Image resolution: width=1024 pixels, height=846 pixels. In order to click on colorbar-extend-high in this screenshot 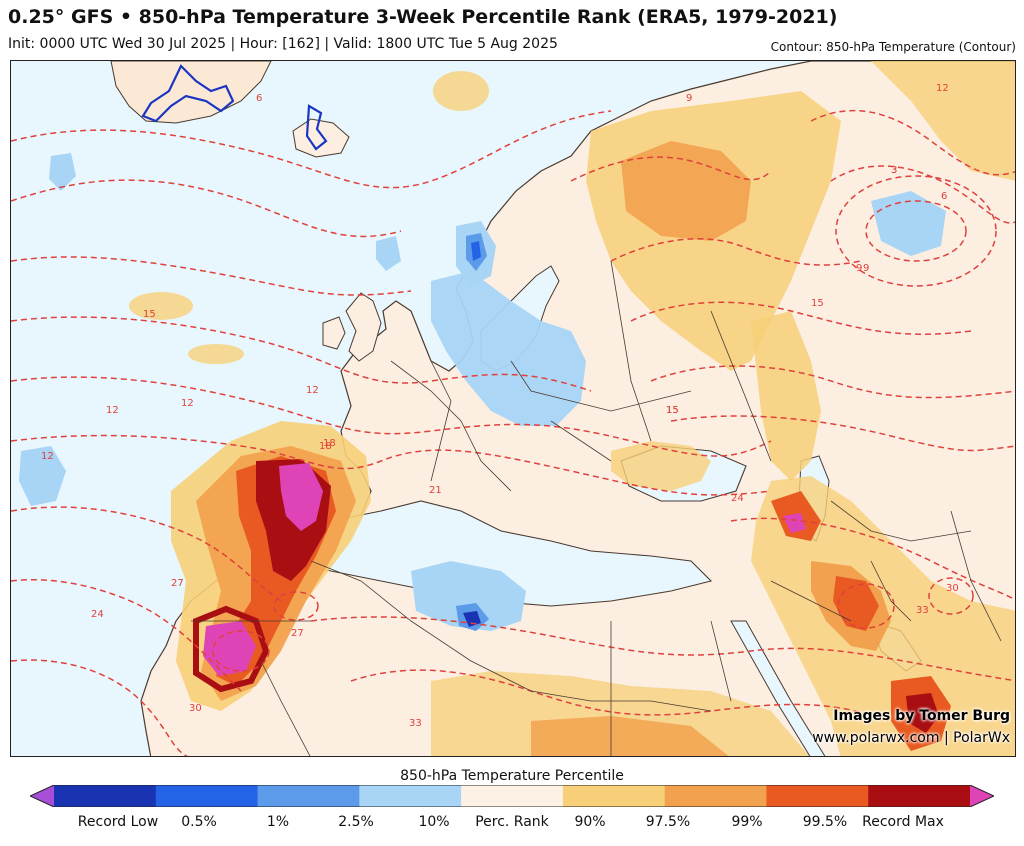, I will do `click(982, 796)`.